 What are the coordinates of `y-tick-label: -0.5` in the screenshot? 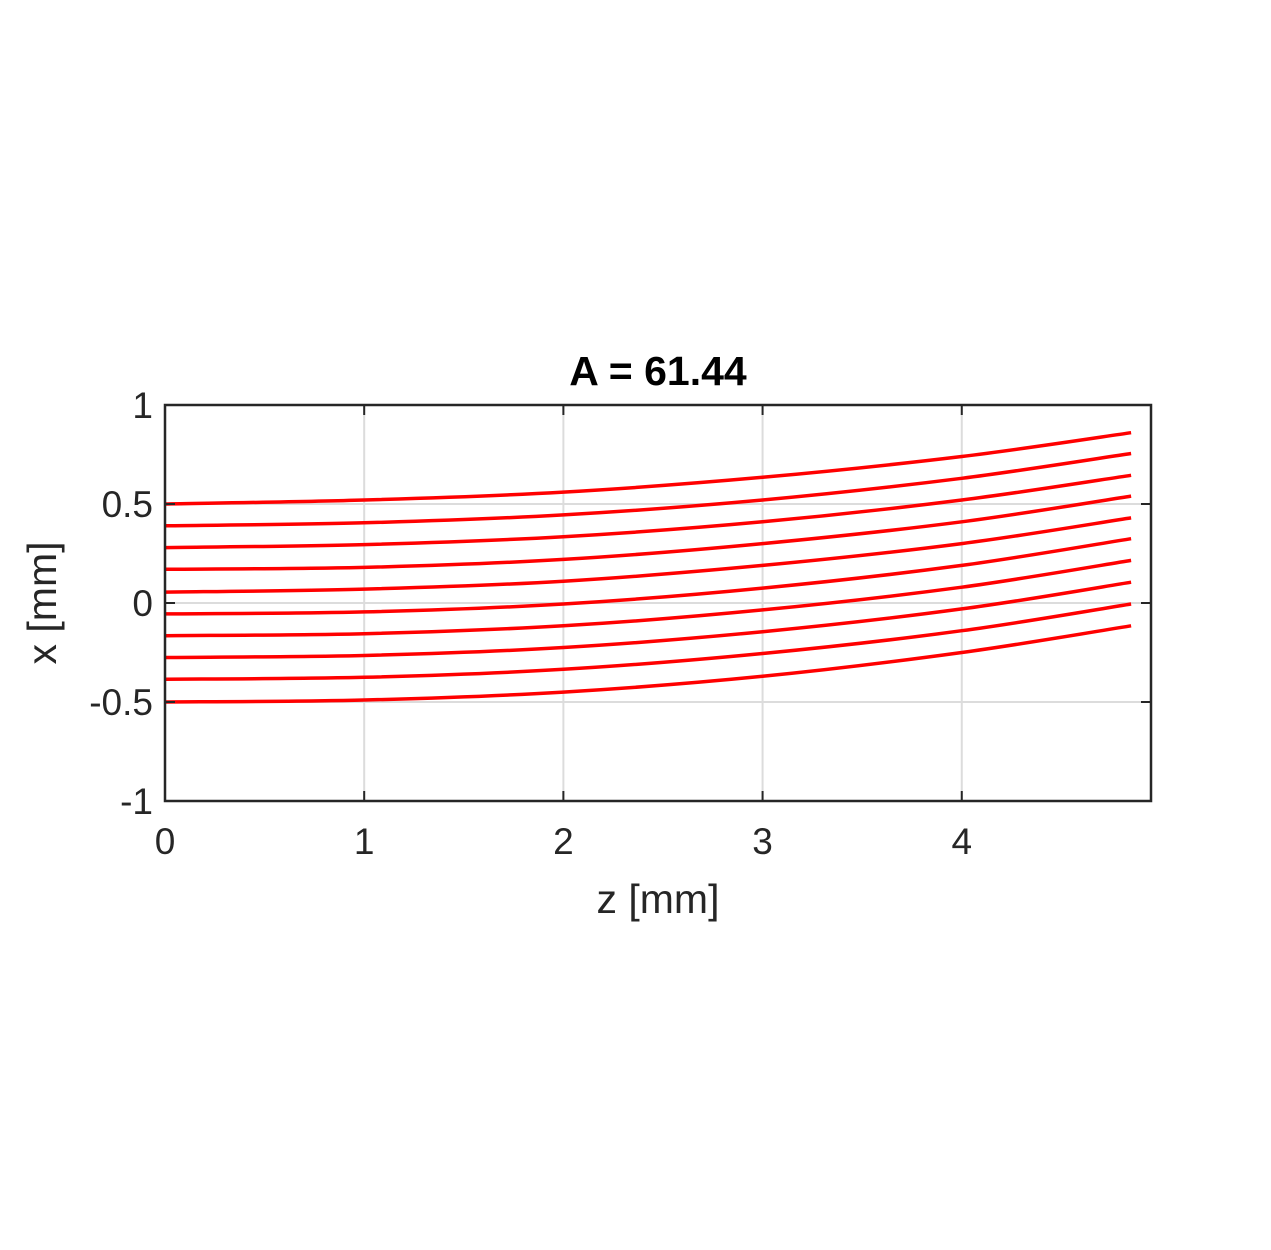 It's located at (121, 702).